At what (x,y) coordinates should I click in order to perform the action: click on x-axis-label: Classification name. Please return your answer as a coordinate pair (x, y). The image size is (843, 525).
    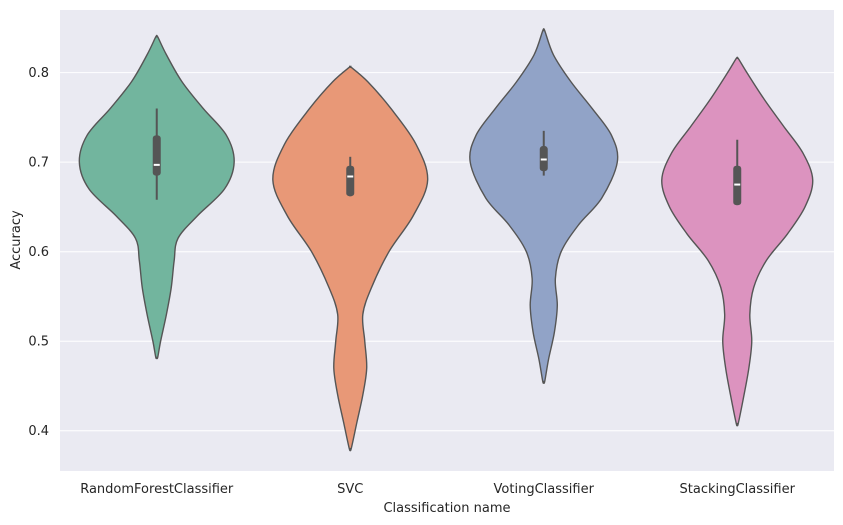
    Looking at the image, I should click on (446, 508).